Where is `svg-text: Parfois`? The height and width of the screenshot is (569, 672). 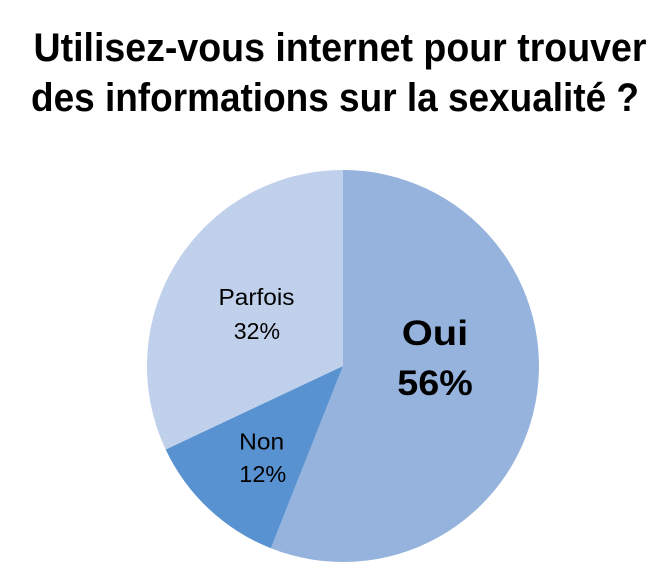
svg-text: Parfois is located at coordinates (257, 297).